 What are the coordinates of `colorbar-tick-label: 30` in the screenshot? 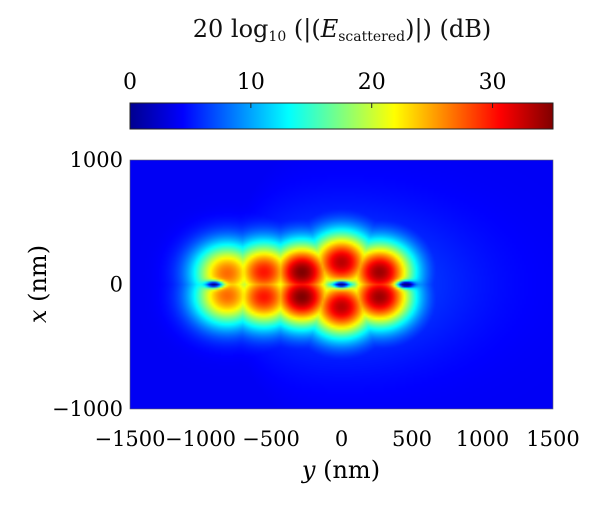 It's located at (493, 82).